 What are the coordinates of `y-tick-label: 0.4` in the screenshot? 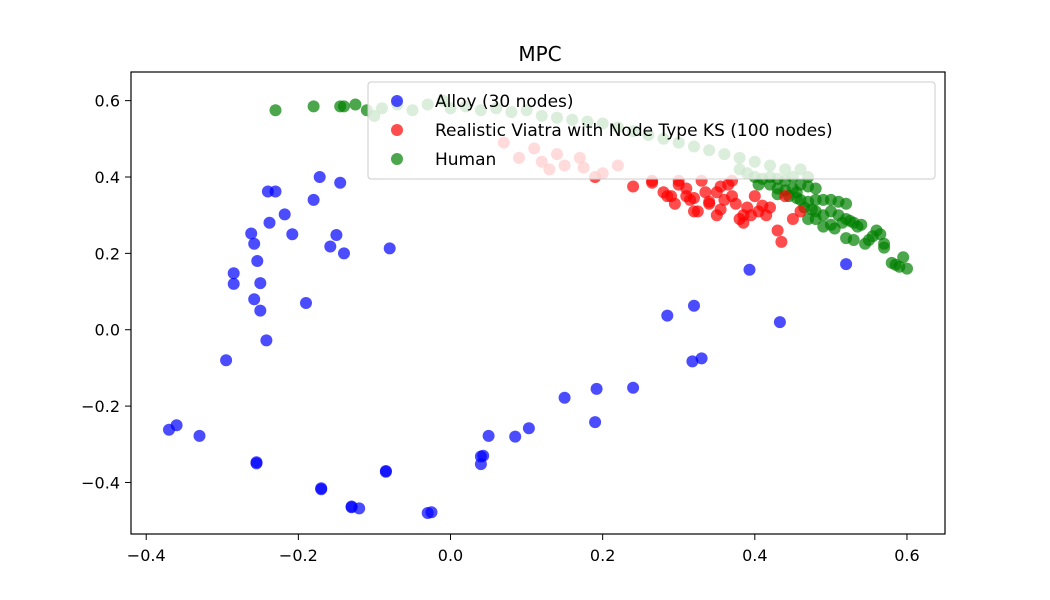 It's located at (107, 177).